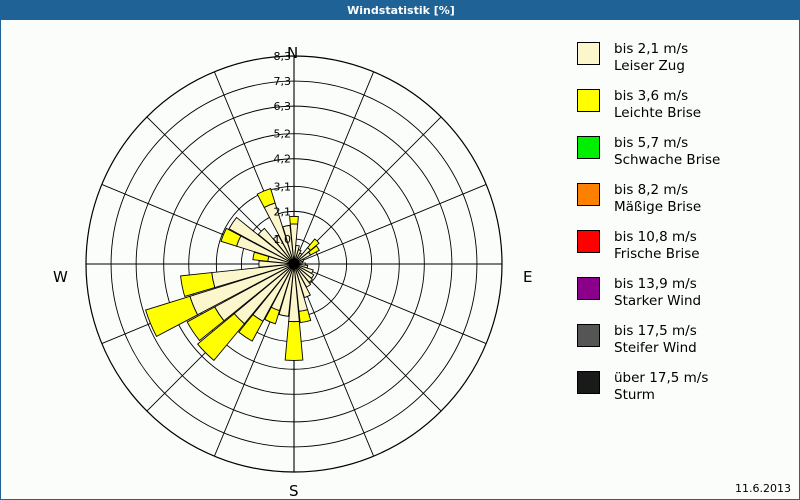 The width and height of the screenshot is (800, 500). Describe the element at coordinates (634, 395) in the screenshot. I see `legend-name-label: Sturm` at that location.